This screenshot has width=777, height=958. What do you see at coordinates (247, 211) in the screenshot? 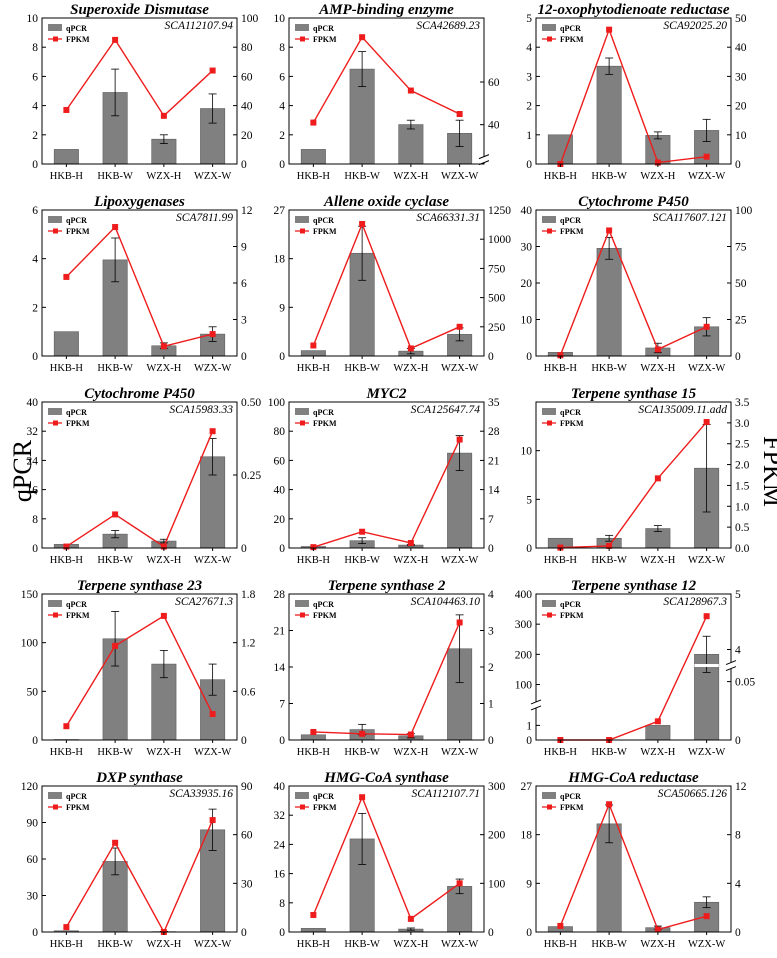
I see `right-tick-label: 12` at bounding box center [247, 211].